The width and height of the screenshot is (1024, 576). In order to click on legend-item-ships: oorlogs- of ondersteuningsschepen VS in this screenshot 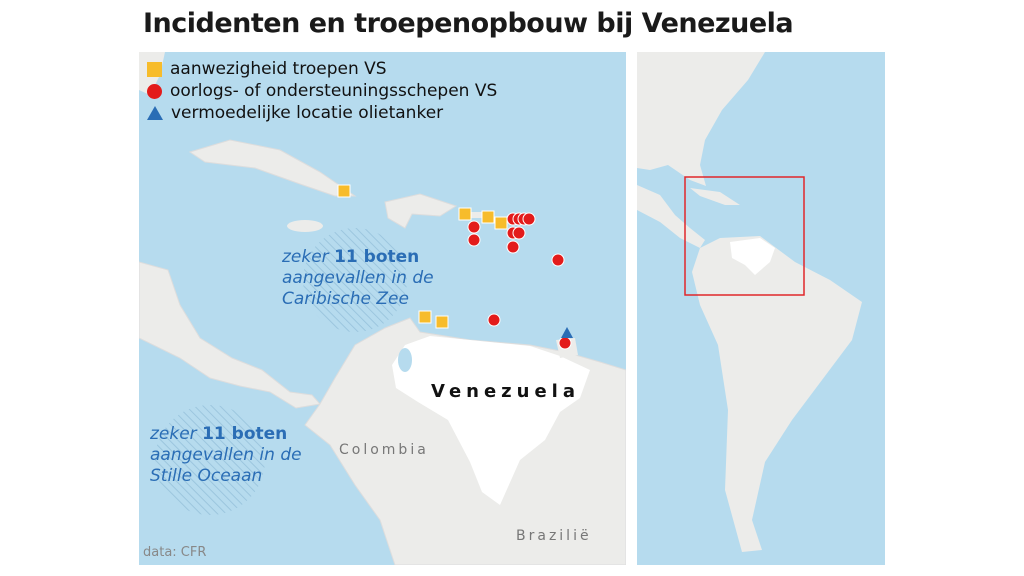, I will do `click(322, 91)`.